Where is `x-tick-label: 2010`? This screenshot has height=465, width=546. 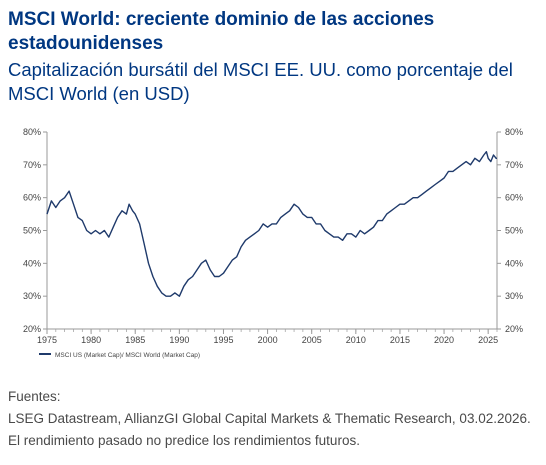
x-tick-label: 2010 is located at coordinates (356, 340).